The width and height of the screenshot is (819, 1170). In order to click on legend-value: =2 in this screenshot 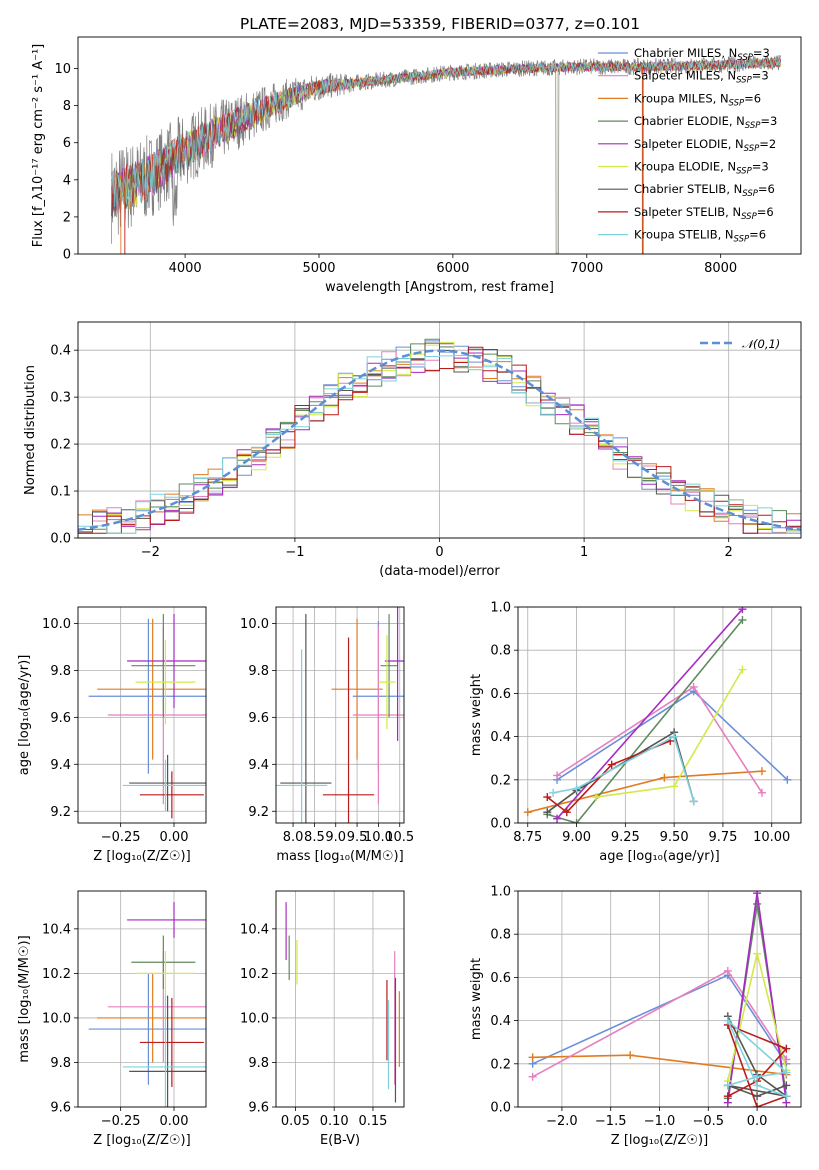, I will do `click(767, 144)`.